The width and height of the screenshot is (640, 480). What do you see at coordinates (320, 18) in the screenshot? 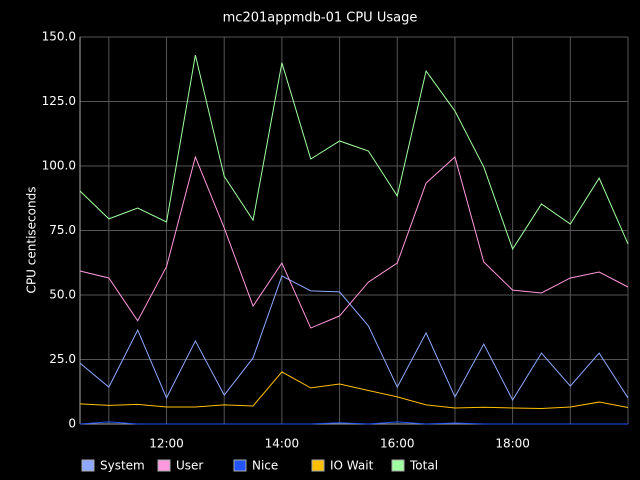
I see `chart-title: mc201appmdb-01 CPU Usage` at bounding box center [320, 18].